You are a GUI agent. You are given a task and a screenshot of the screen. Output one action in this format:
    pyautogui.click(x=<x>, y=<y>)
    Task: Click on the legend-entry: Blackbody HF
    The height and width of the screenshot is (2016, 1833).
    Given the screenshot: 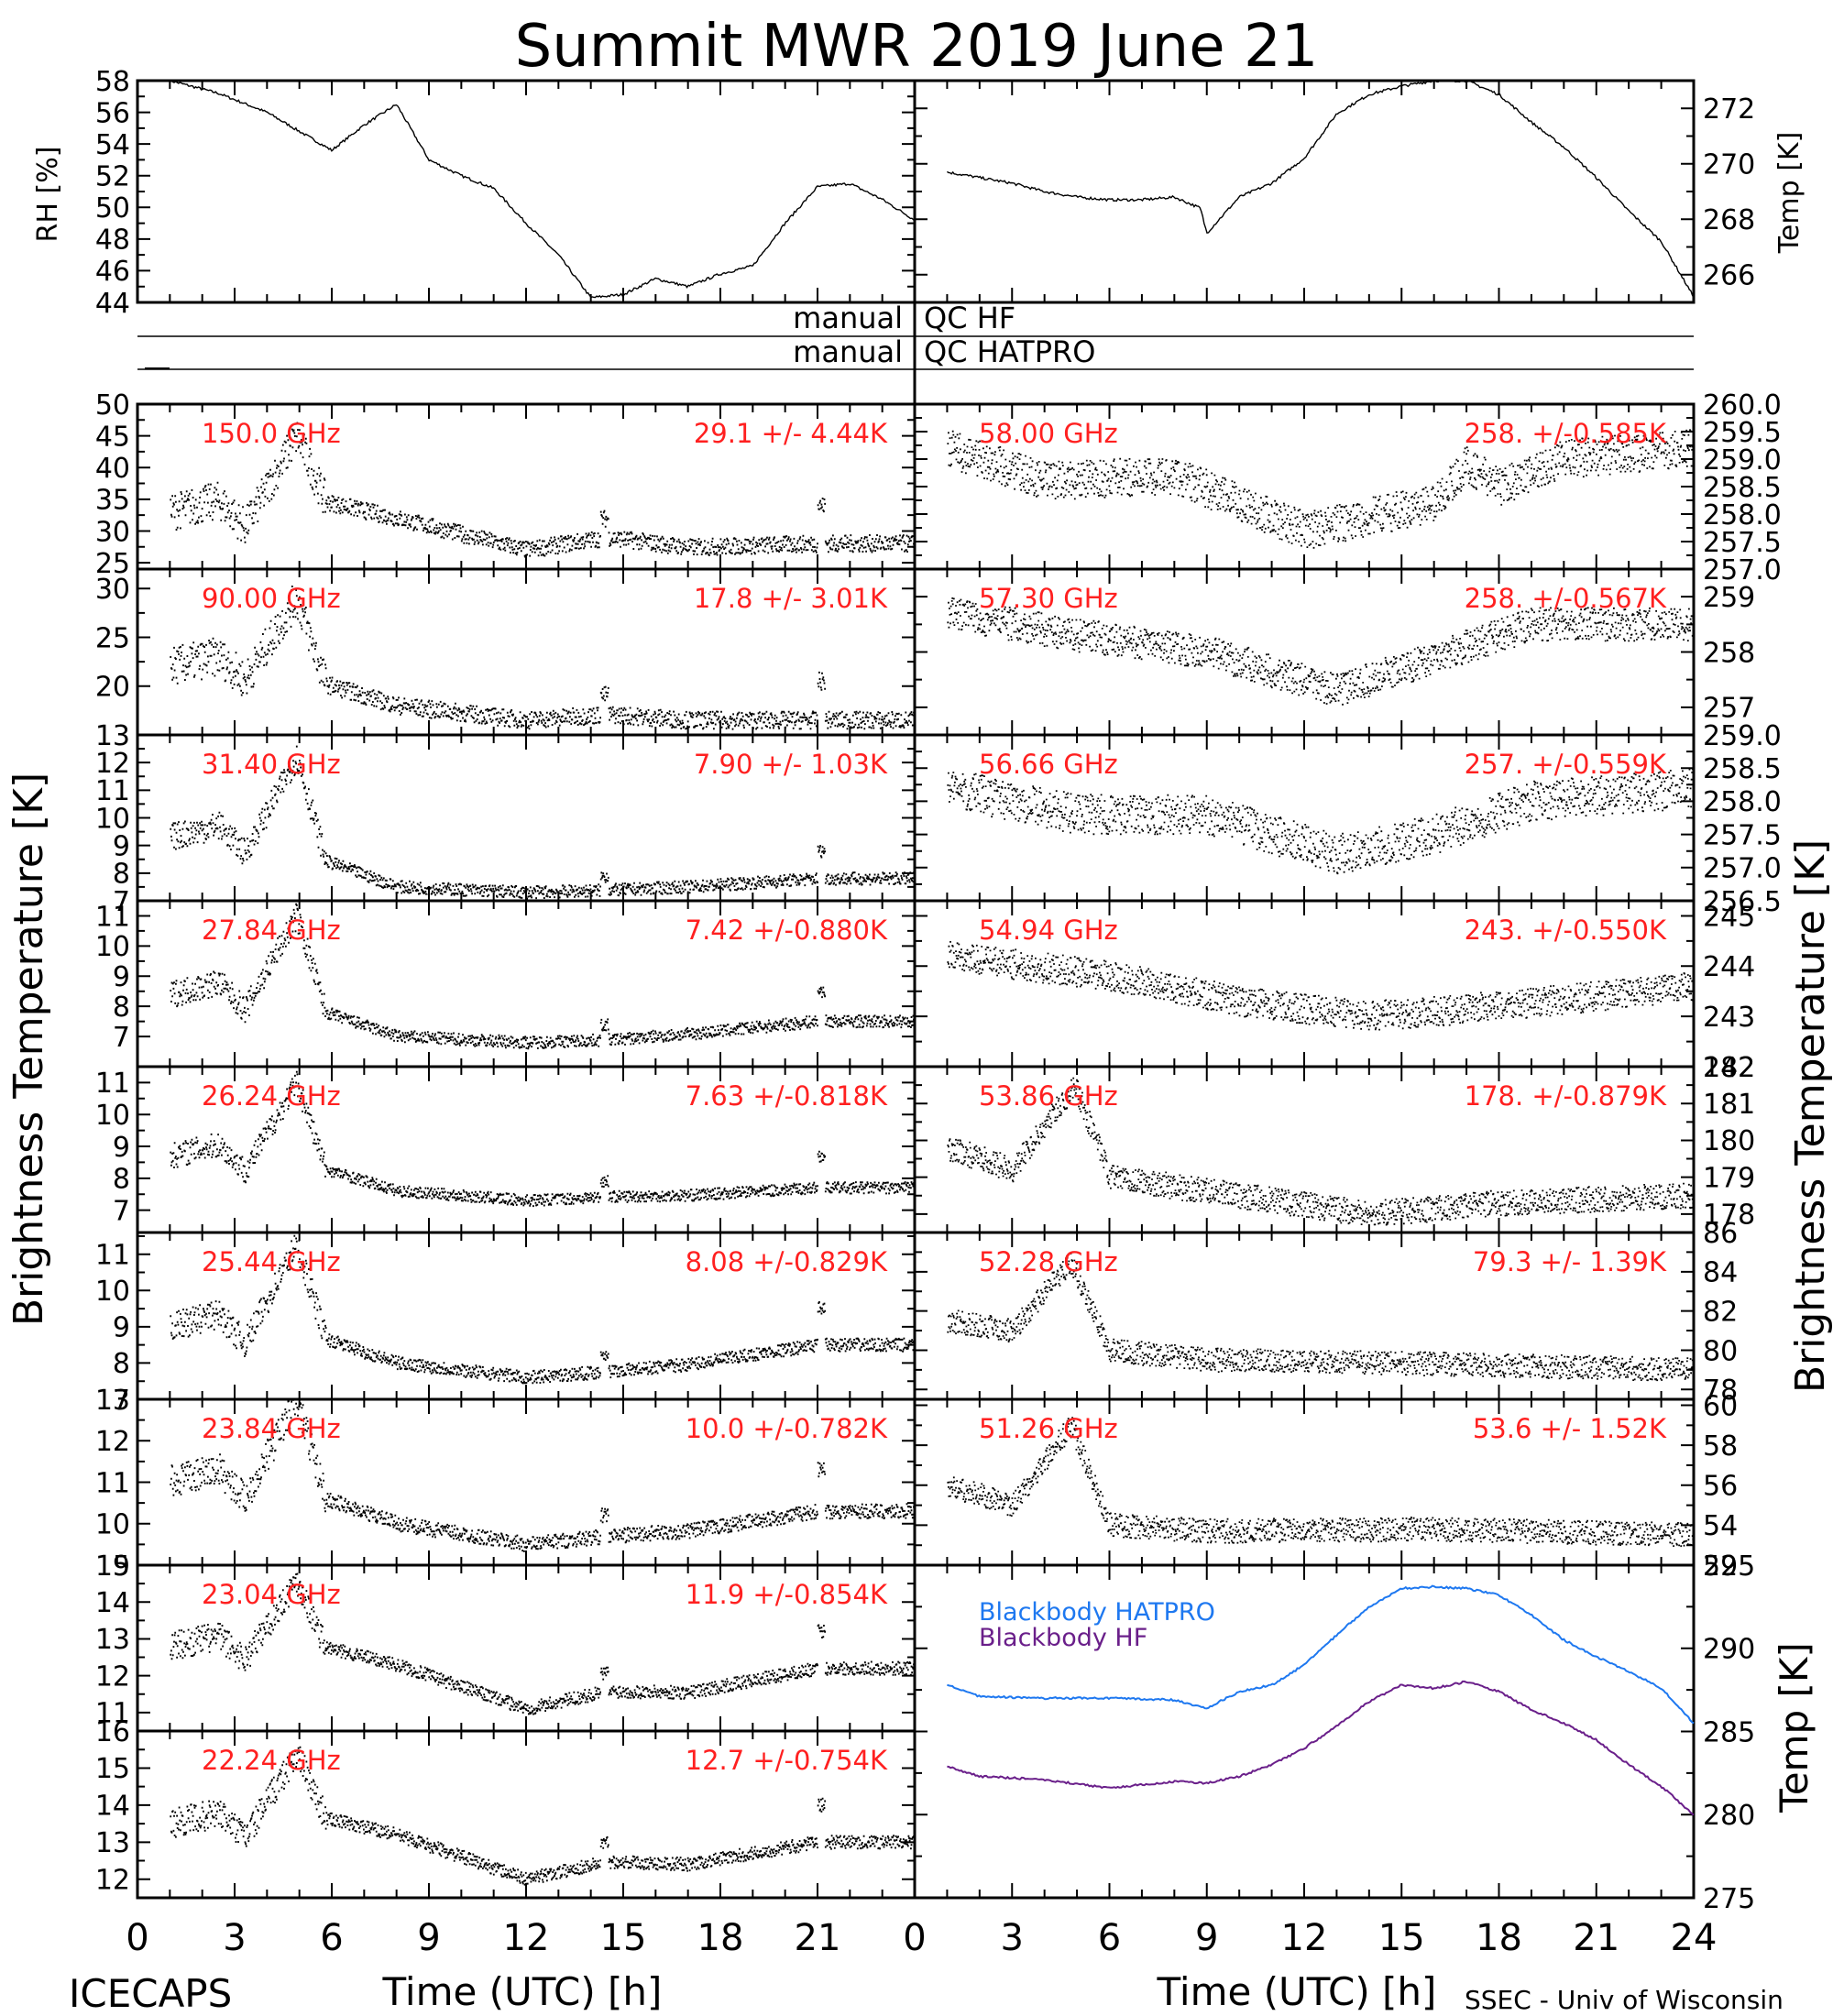 What is the action you would take?
    pyautogui.click(x=1063, y=1638)
    